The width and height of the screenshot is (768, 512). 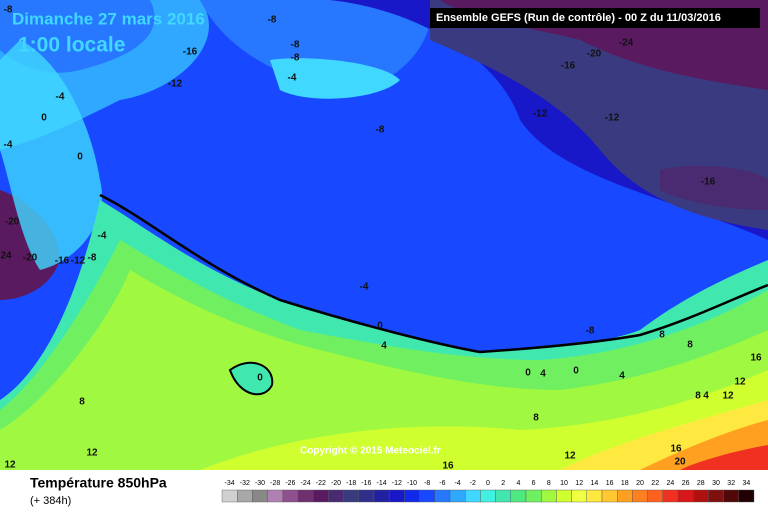 What do you see at coordinates (50, 501) in the screenshot?
I see `lead-time: (+ 384h)` at bounding box center [50, 501].